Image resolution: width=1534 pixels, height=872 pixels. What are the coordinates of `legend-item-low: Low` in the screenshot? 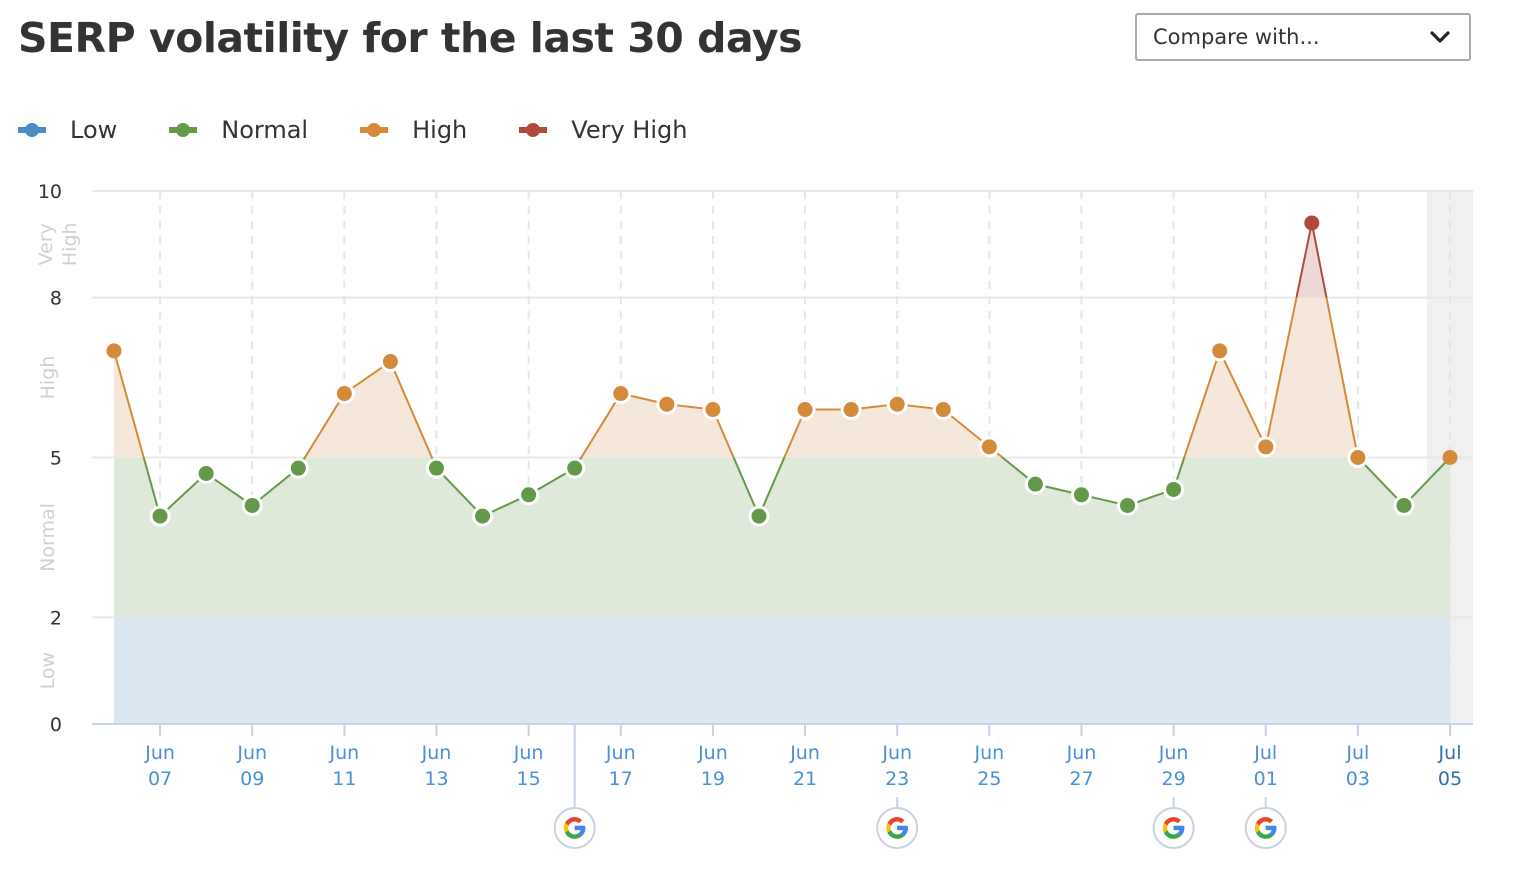 It's located at (67, 130).